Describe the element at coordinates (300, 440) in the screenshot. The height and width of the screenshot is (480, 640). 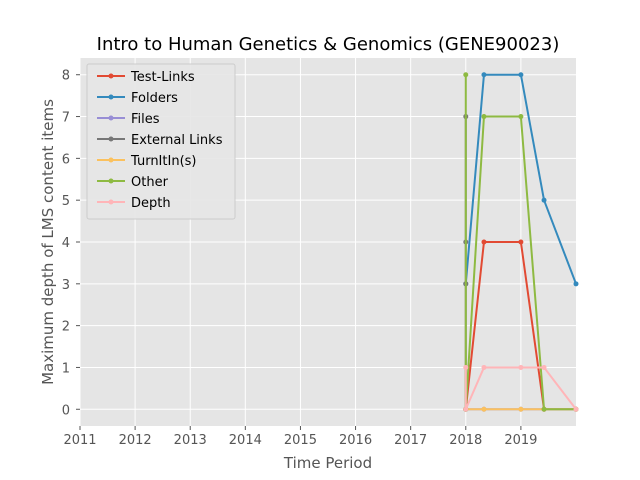
I see `x-tick-label: 2015` at that location.